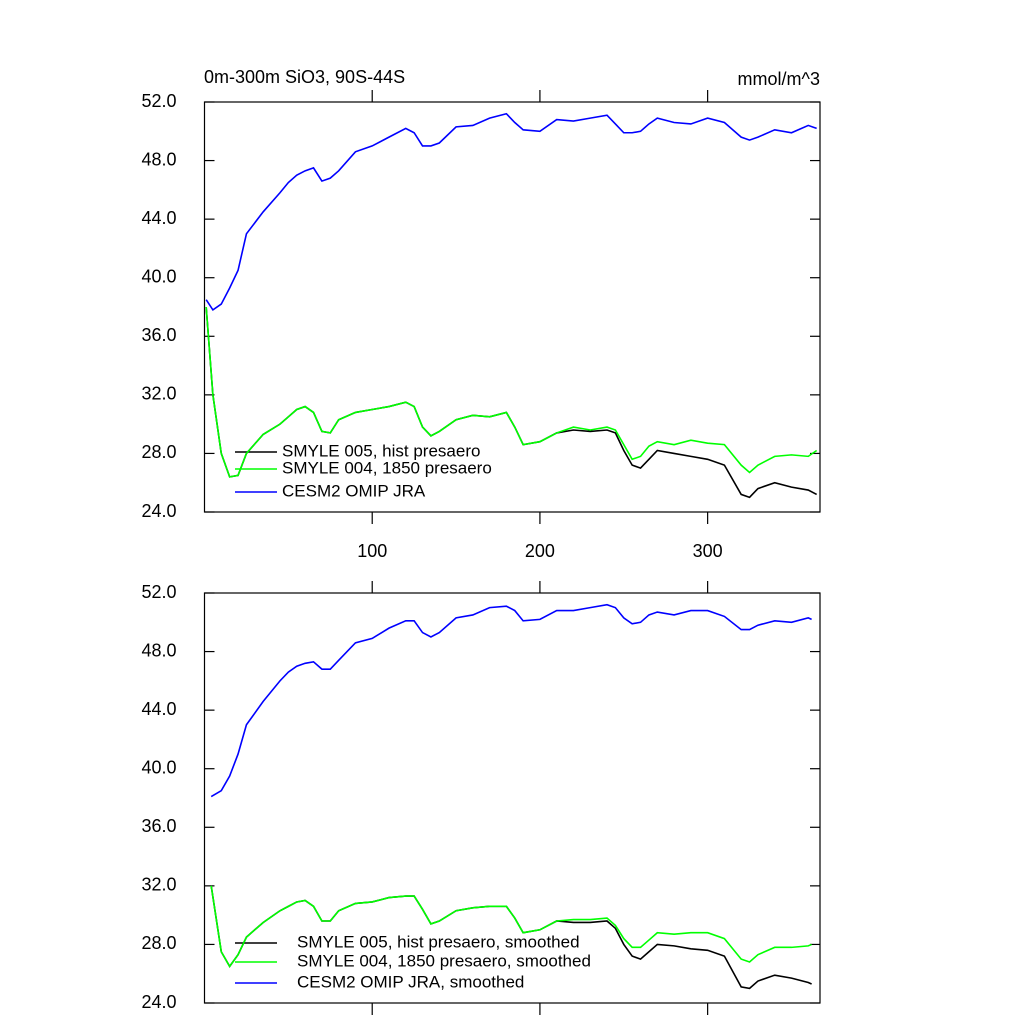  I want to click on legend-label: CESM2 OMIP JRA, smoothed, so click(410, 981).